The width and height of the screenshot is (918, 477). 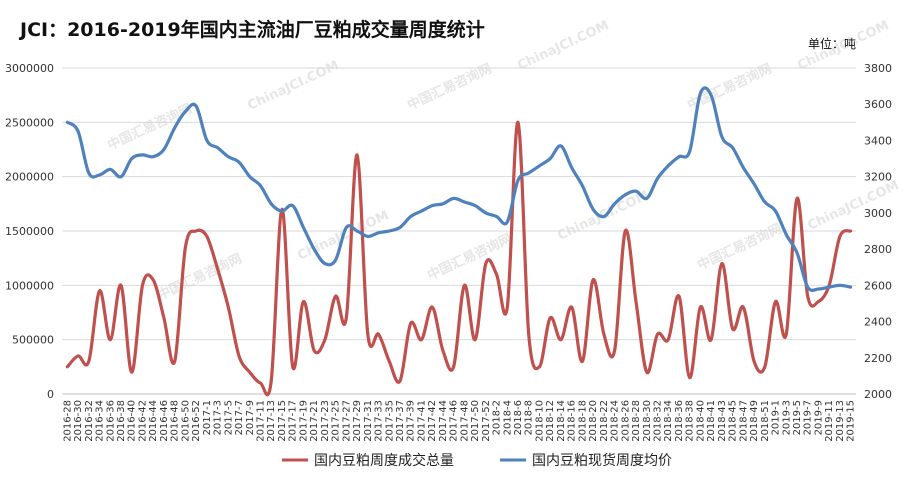 I want to click on x-tick-label: 2016-46, so click(x=164, y=421).